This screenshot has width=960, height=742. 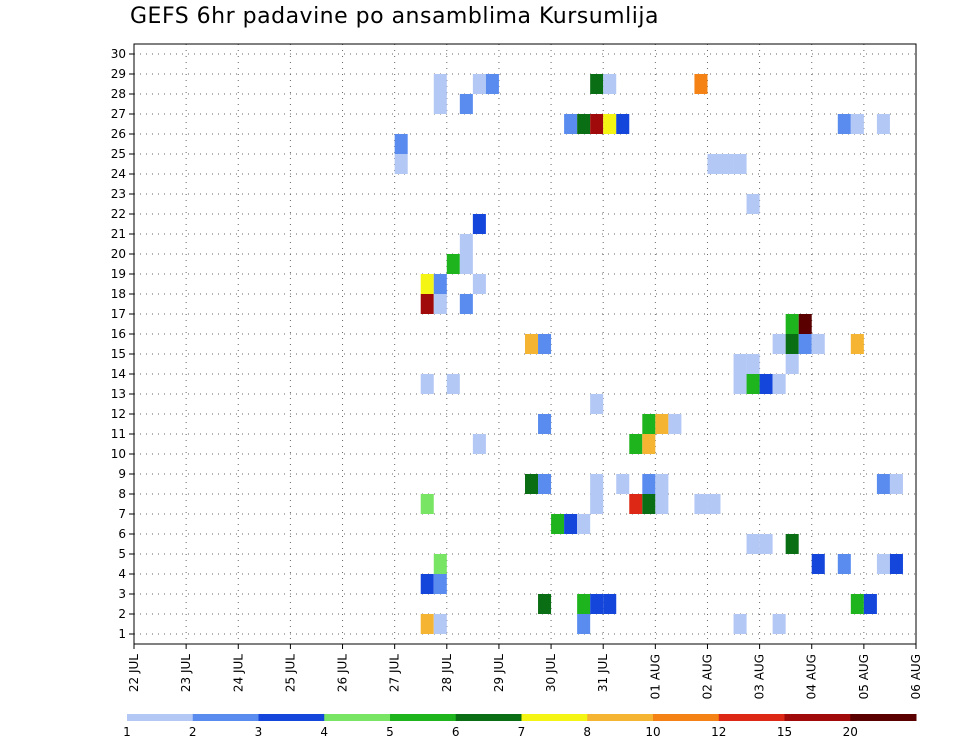 I want to click on y-tick-label: 7, so click(x=122, y=514).